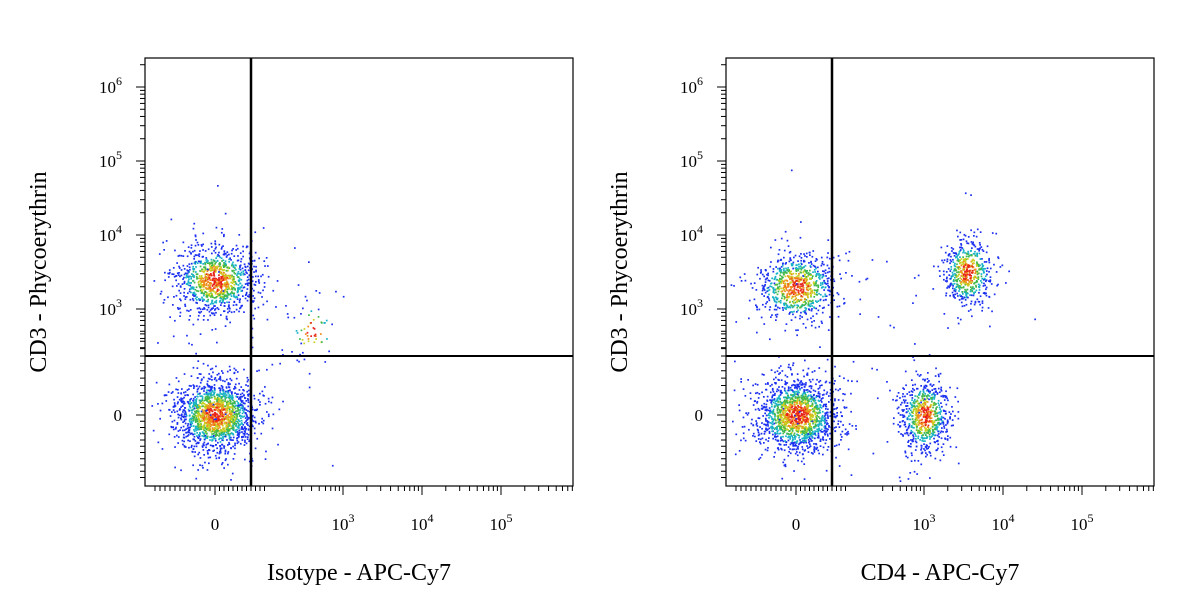 Image resolution: width=1200 pixels, height=600 pixels. Describe the element at coordinates (110, 307) in the screenshot. I see `y-tick-label: 103` at that location.